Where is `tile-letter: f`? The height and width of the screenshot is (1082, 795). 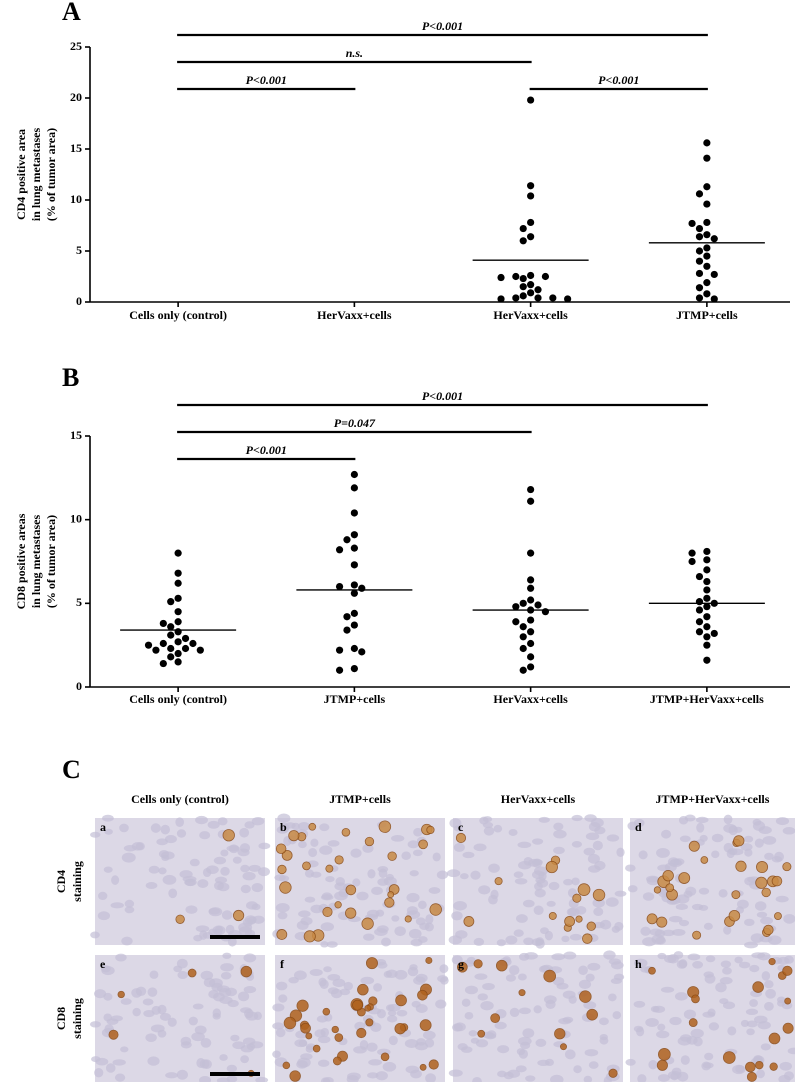
tile-letter: f is located at coordinates (282, 964).